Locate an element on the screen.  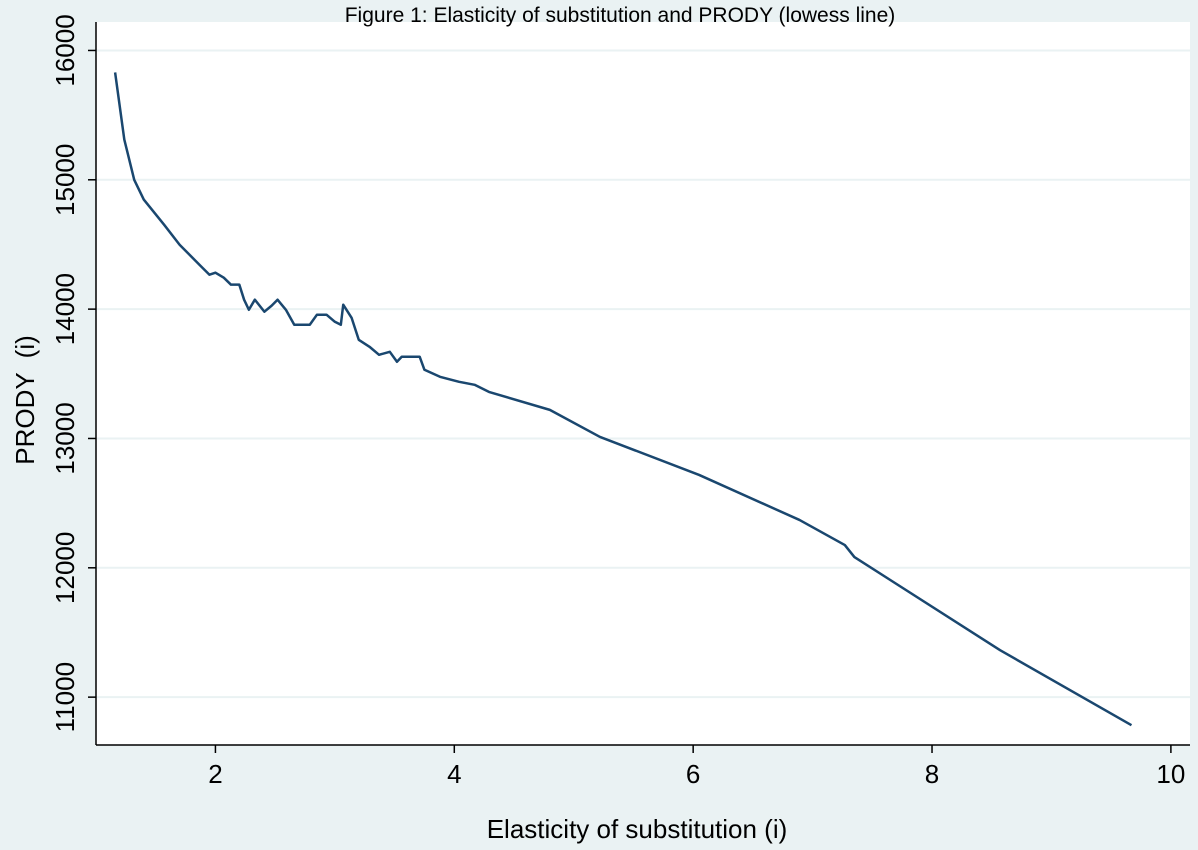
x-tick-label: 2 is located at coordinates (215, 774).